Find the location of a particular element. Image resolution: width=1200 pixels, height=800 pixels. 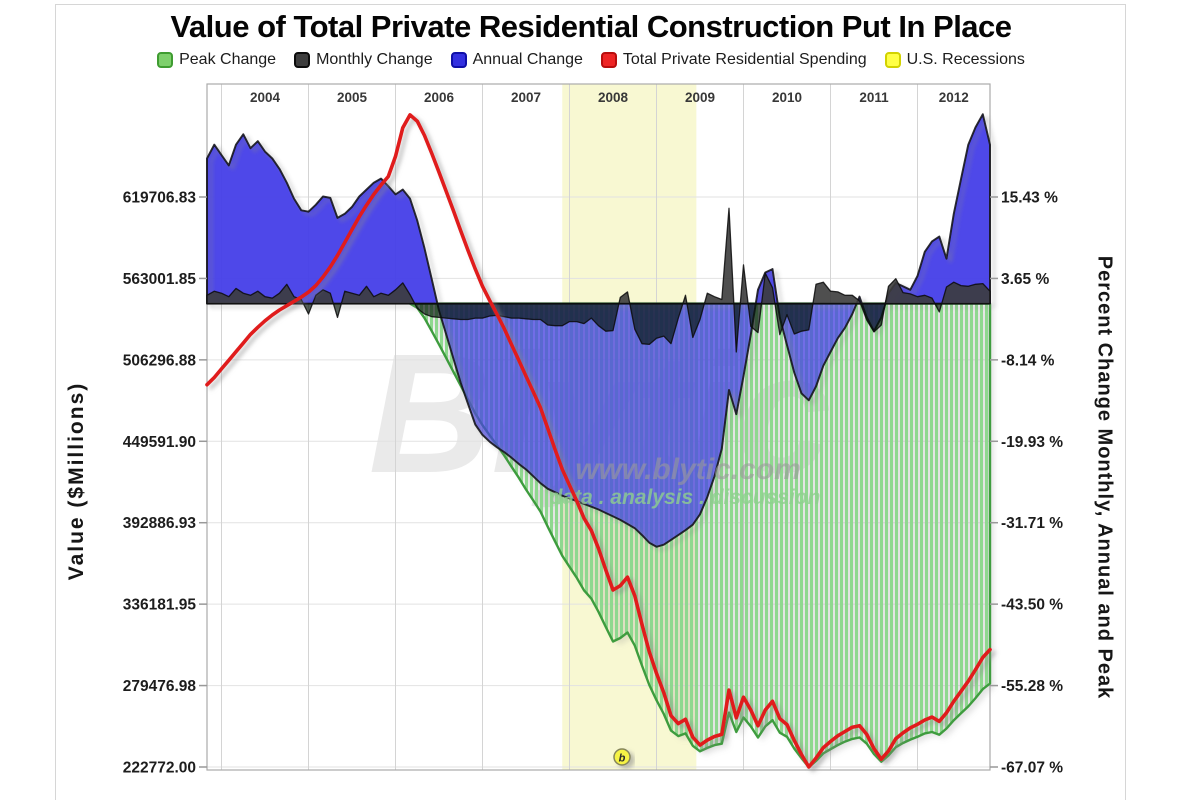

year-label: 2006 is located at coordinates (439, 97).